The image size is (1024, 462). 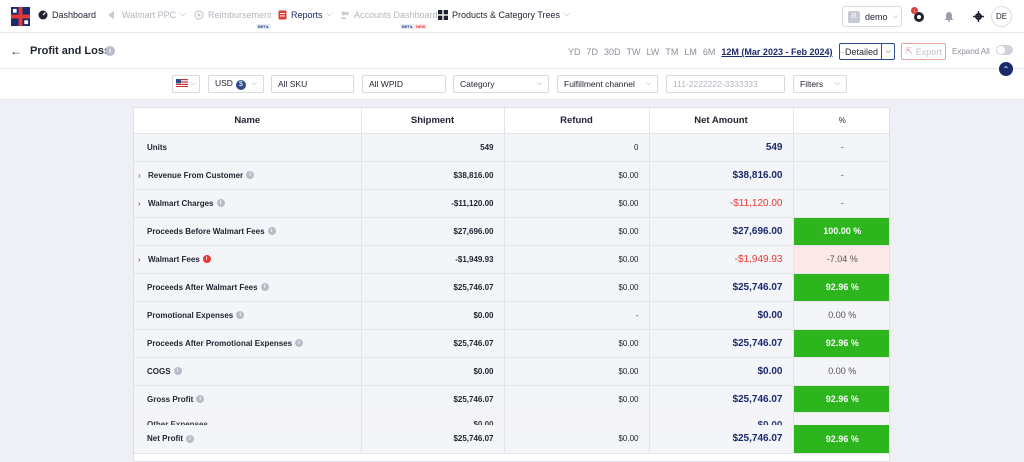 I want to click on period-option: TM, so click(x=672, y=52).